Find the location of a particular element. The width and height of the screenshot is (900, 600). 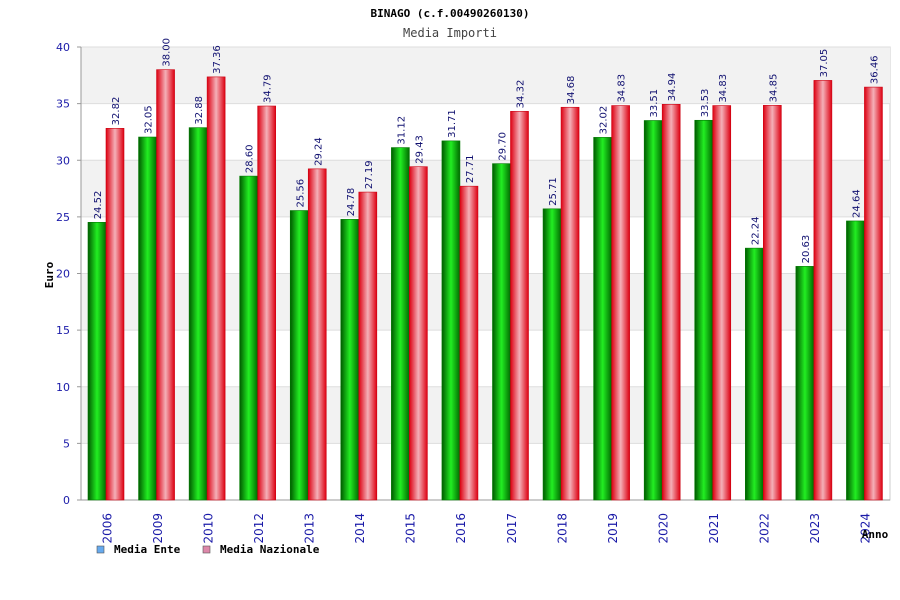

x-tick-label: 2024 is located at coordinates (866, 528).